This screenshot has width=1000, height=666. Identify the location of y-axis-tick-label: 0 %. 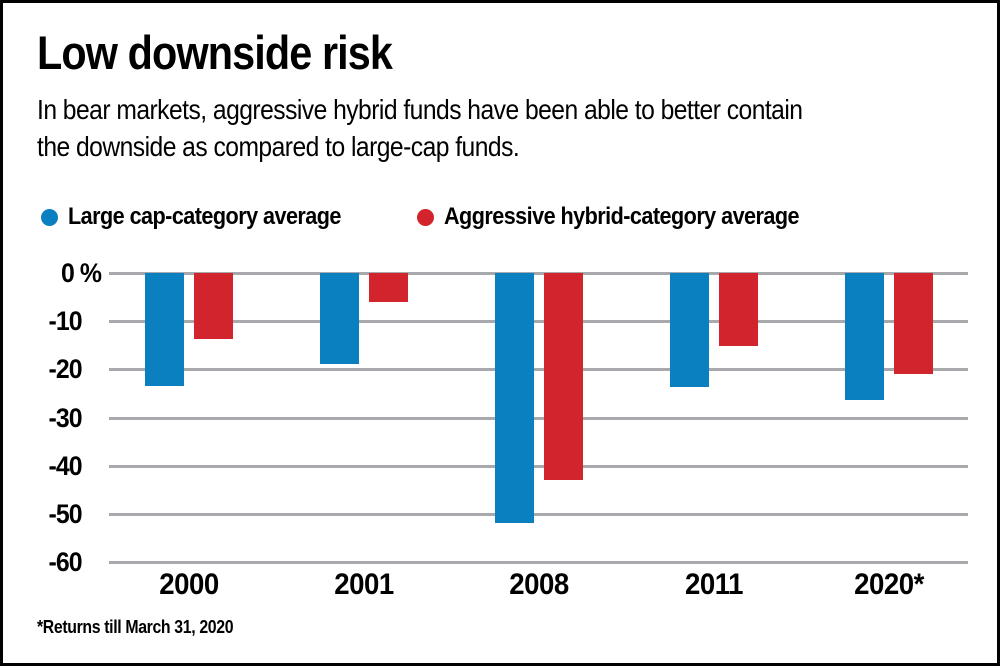
(81, 273).